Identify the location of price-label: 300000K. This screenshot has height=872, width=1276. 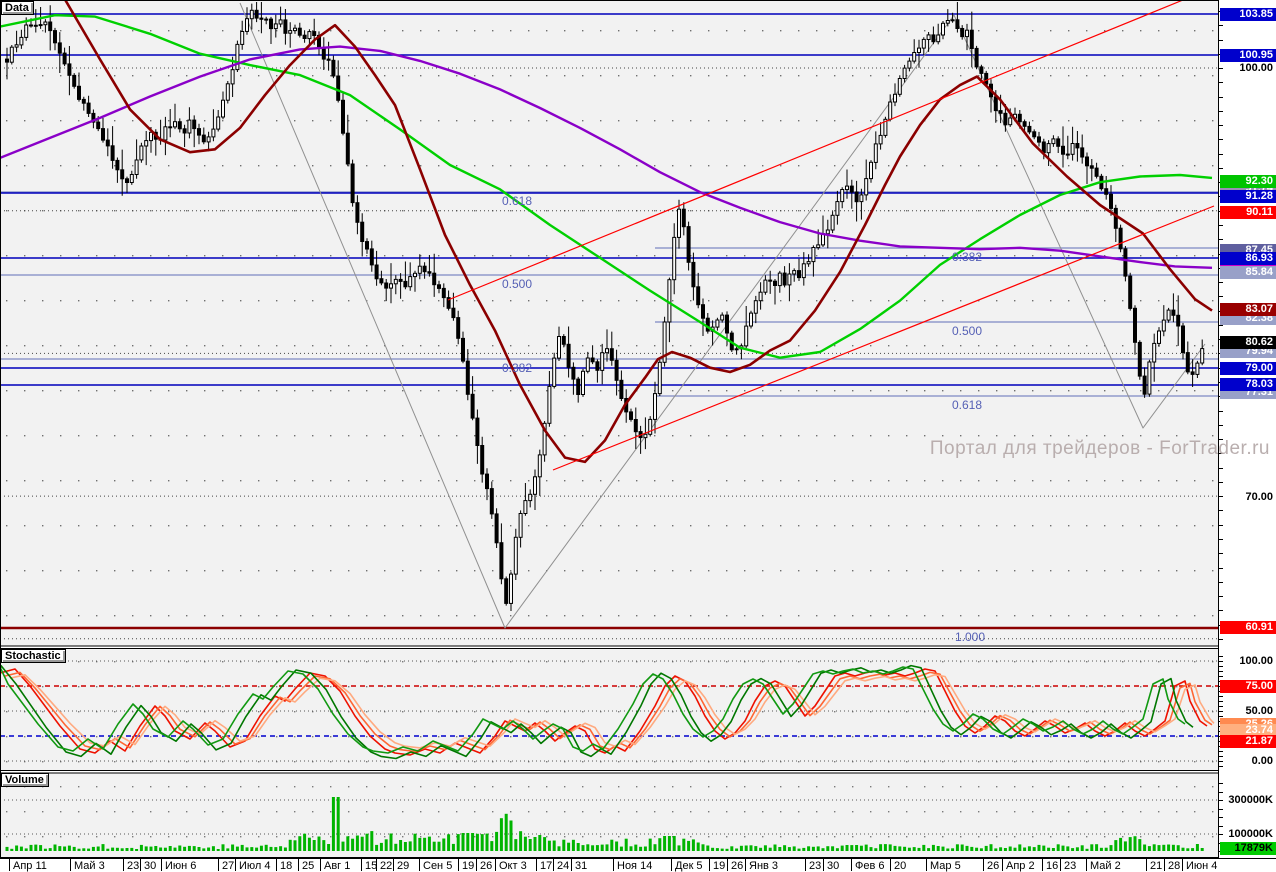
(1250, 800).